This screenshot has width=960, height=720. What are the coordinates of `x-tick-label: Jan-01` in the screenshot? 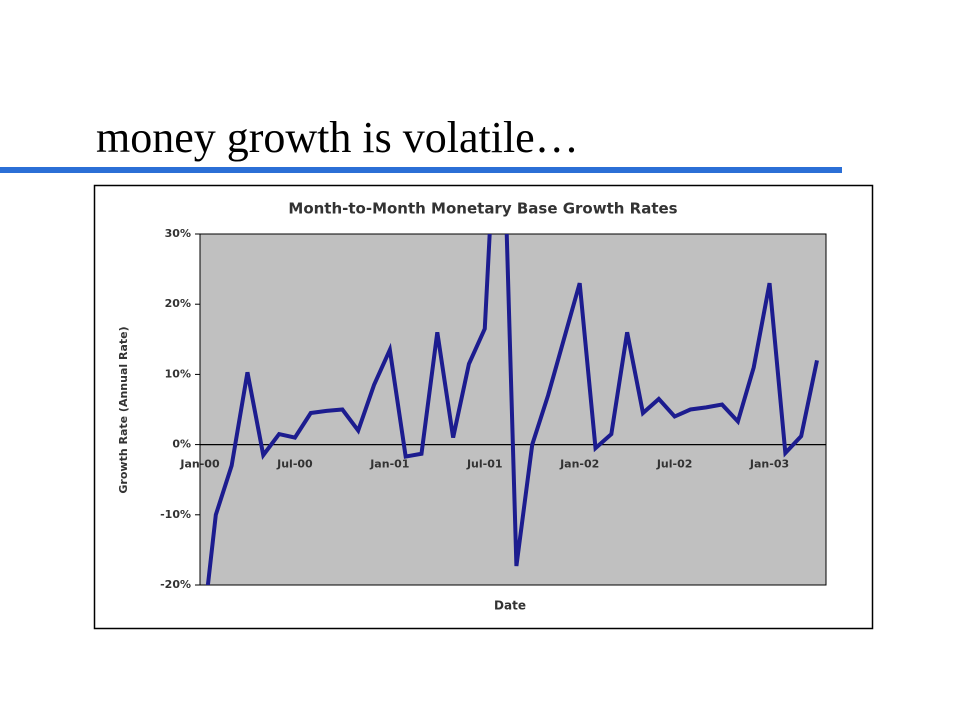 It's located at (389, 464).